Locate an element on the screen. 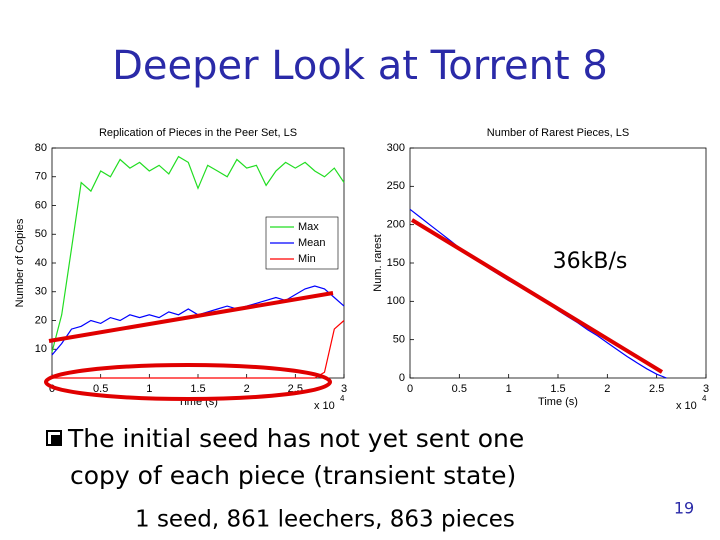 The image size is (720, 540). bullet-text: copy of each piece (transient state) is located at coordinates (293, 475).